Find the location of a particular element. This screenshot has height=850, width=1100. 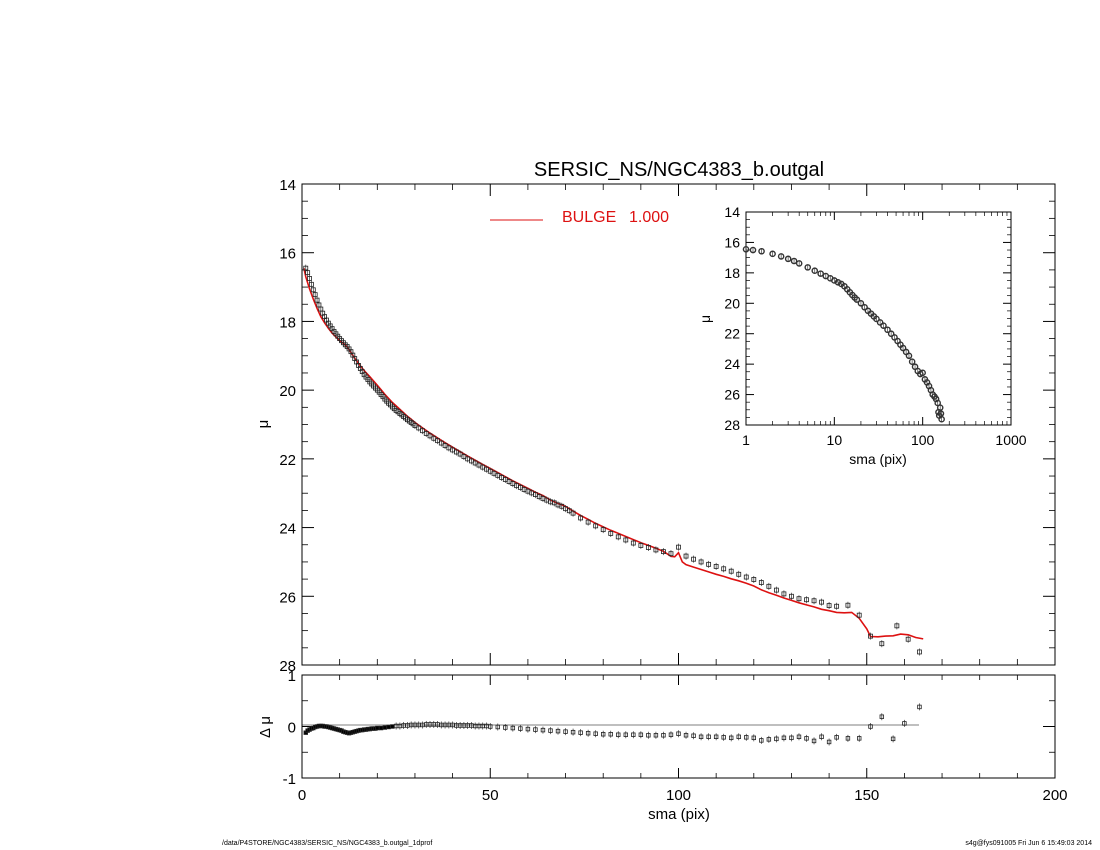

main-y-tick-label: 20 is located at coordinates (287, 391).